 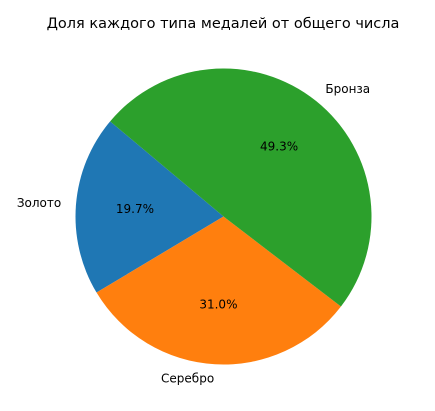 What do you see at coordinates (187, 379) in the screenshot?
I see `slice-label-2: Серебро` at bounding box center [187, 379].